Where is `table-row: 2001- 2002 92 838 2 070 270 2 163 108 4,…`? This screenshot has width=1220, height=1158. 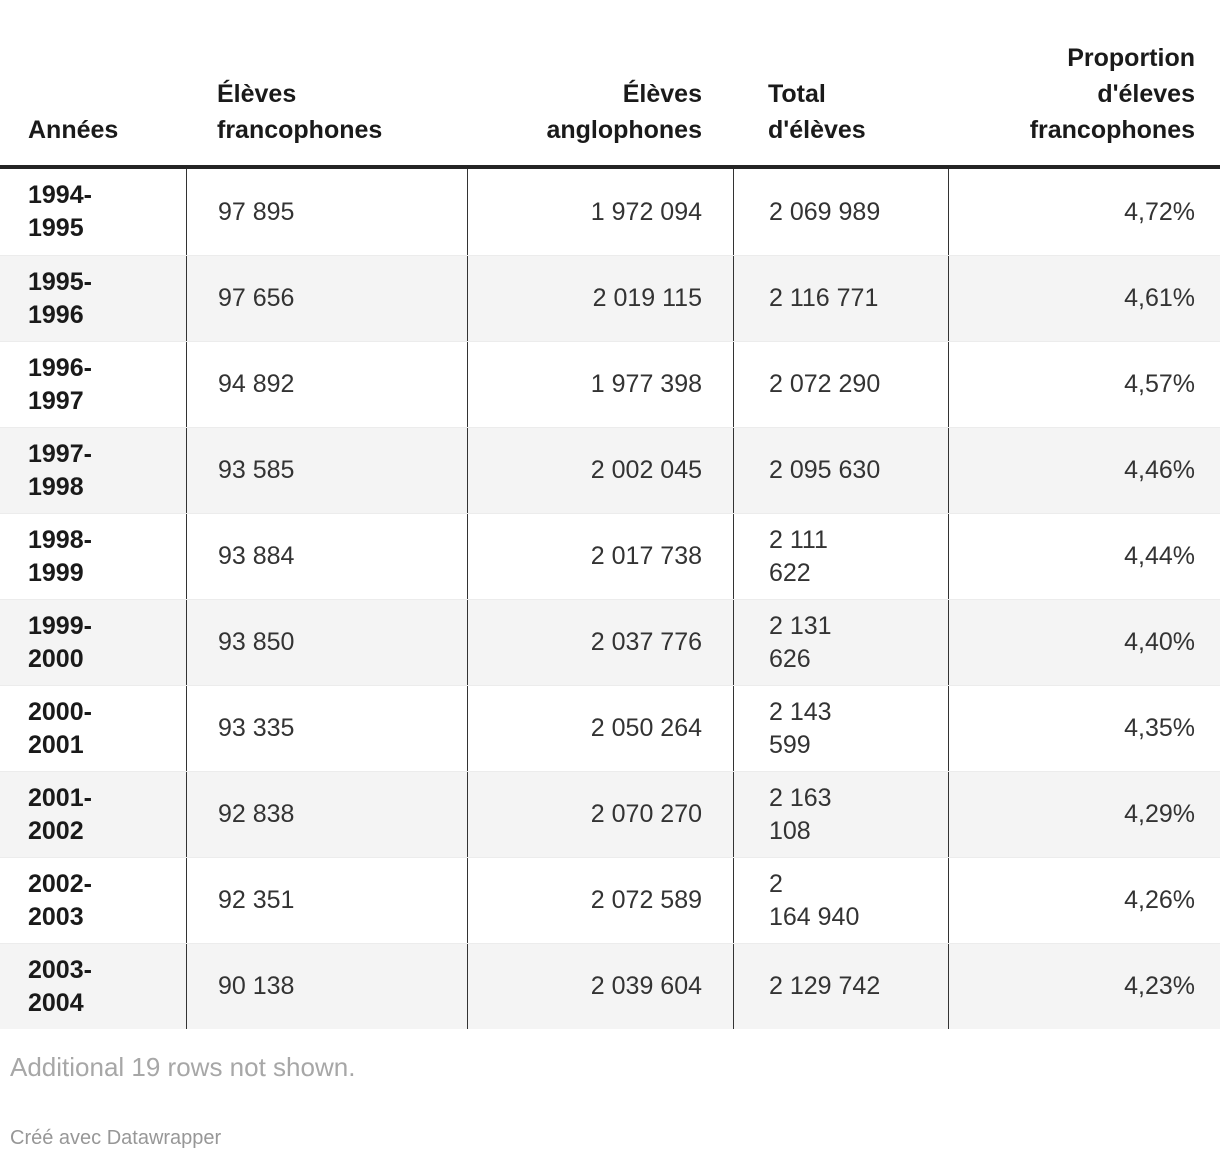 table-row: 2001- 2002 92 838 2 070 270 2 163 108 4,… is located at coordinates (610, 814).